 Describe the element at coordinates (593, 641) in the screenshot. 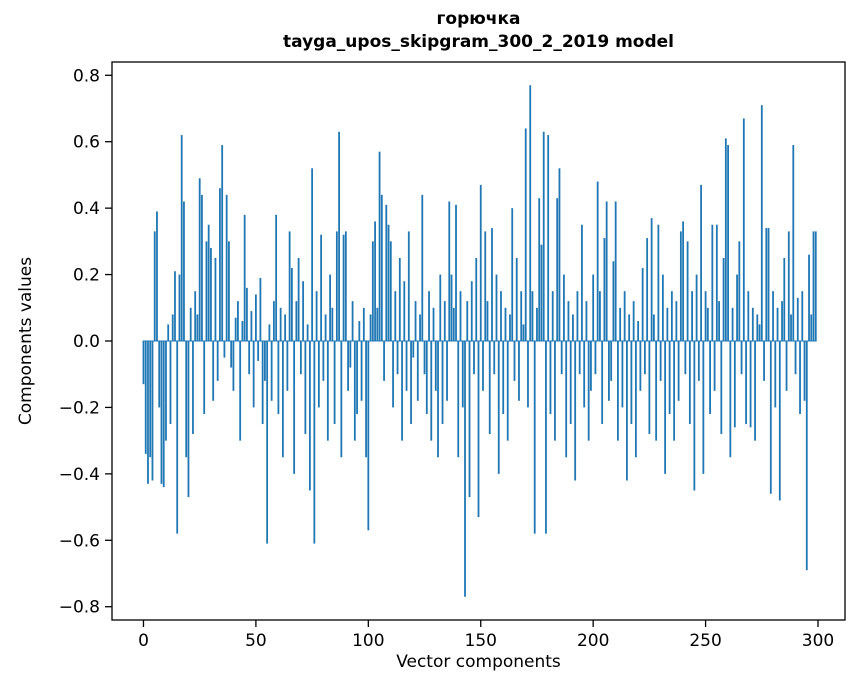

I see `x-tick-label: 200` at that location.